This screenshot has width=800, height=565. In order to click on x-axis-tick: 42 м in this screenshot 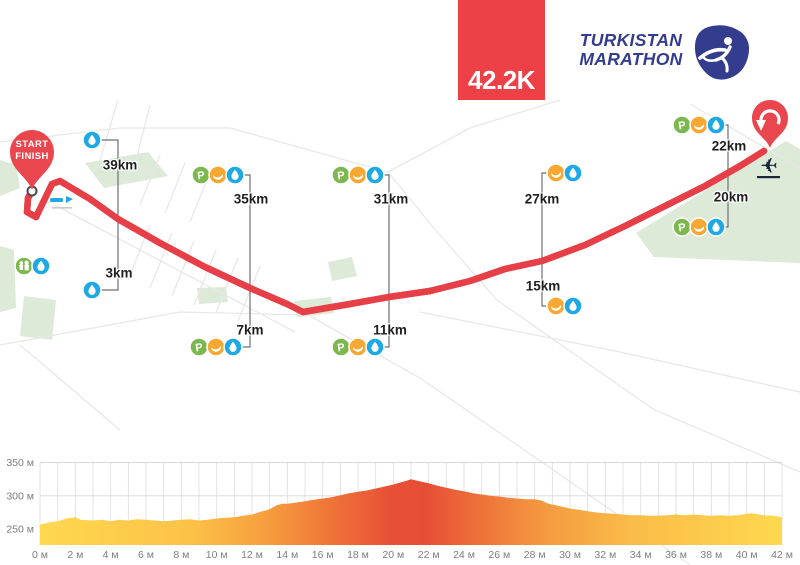, I will do `click(782, 555)`.